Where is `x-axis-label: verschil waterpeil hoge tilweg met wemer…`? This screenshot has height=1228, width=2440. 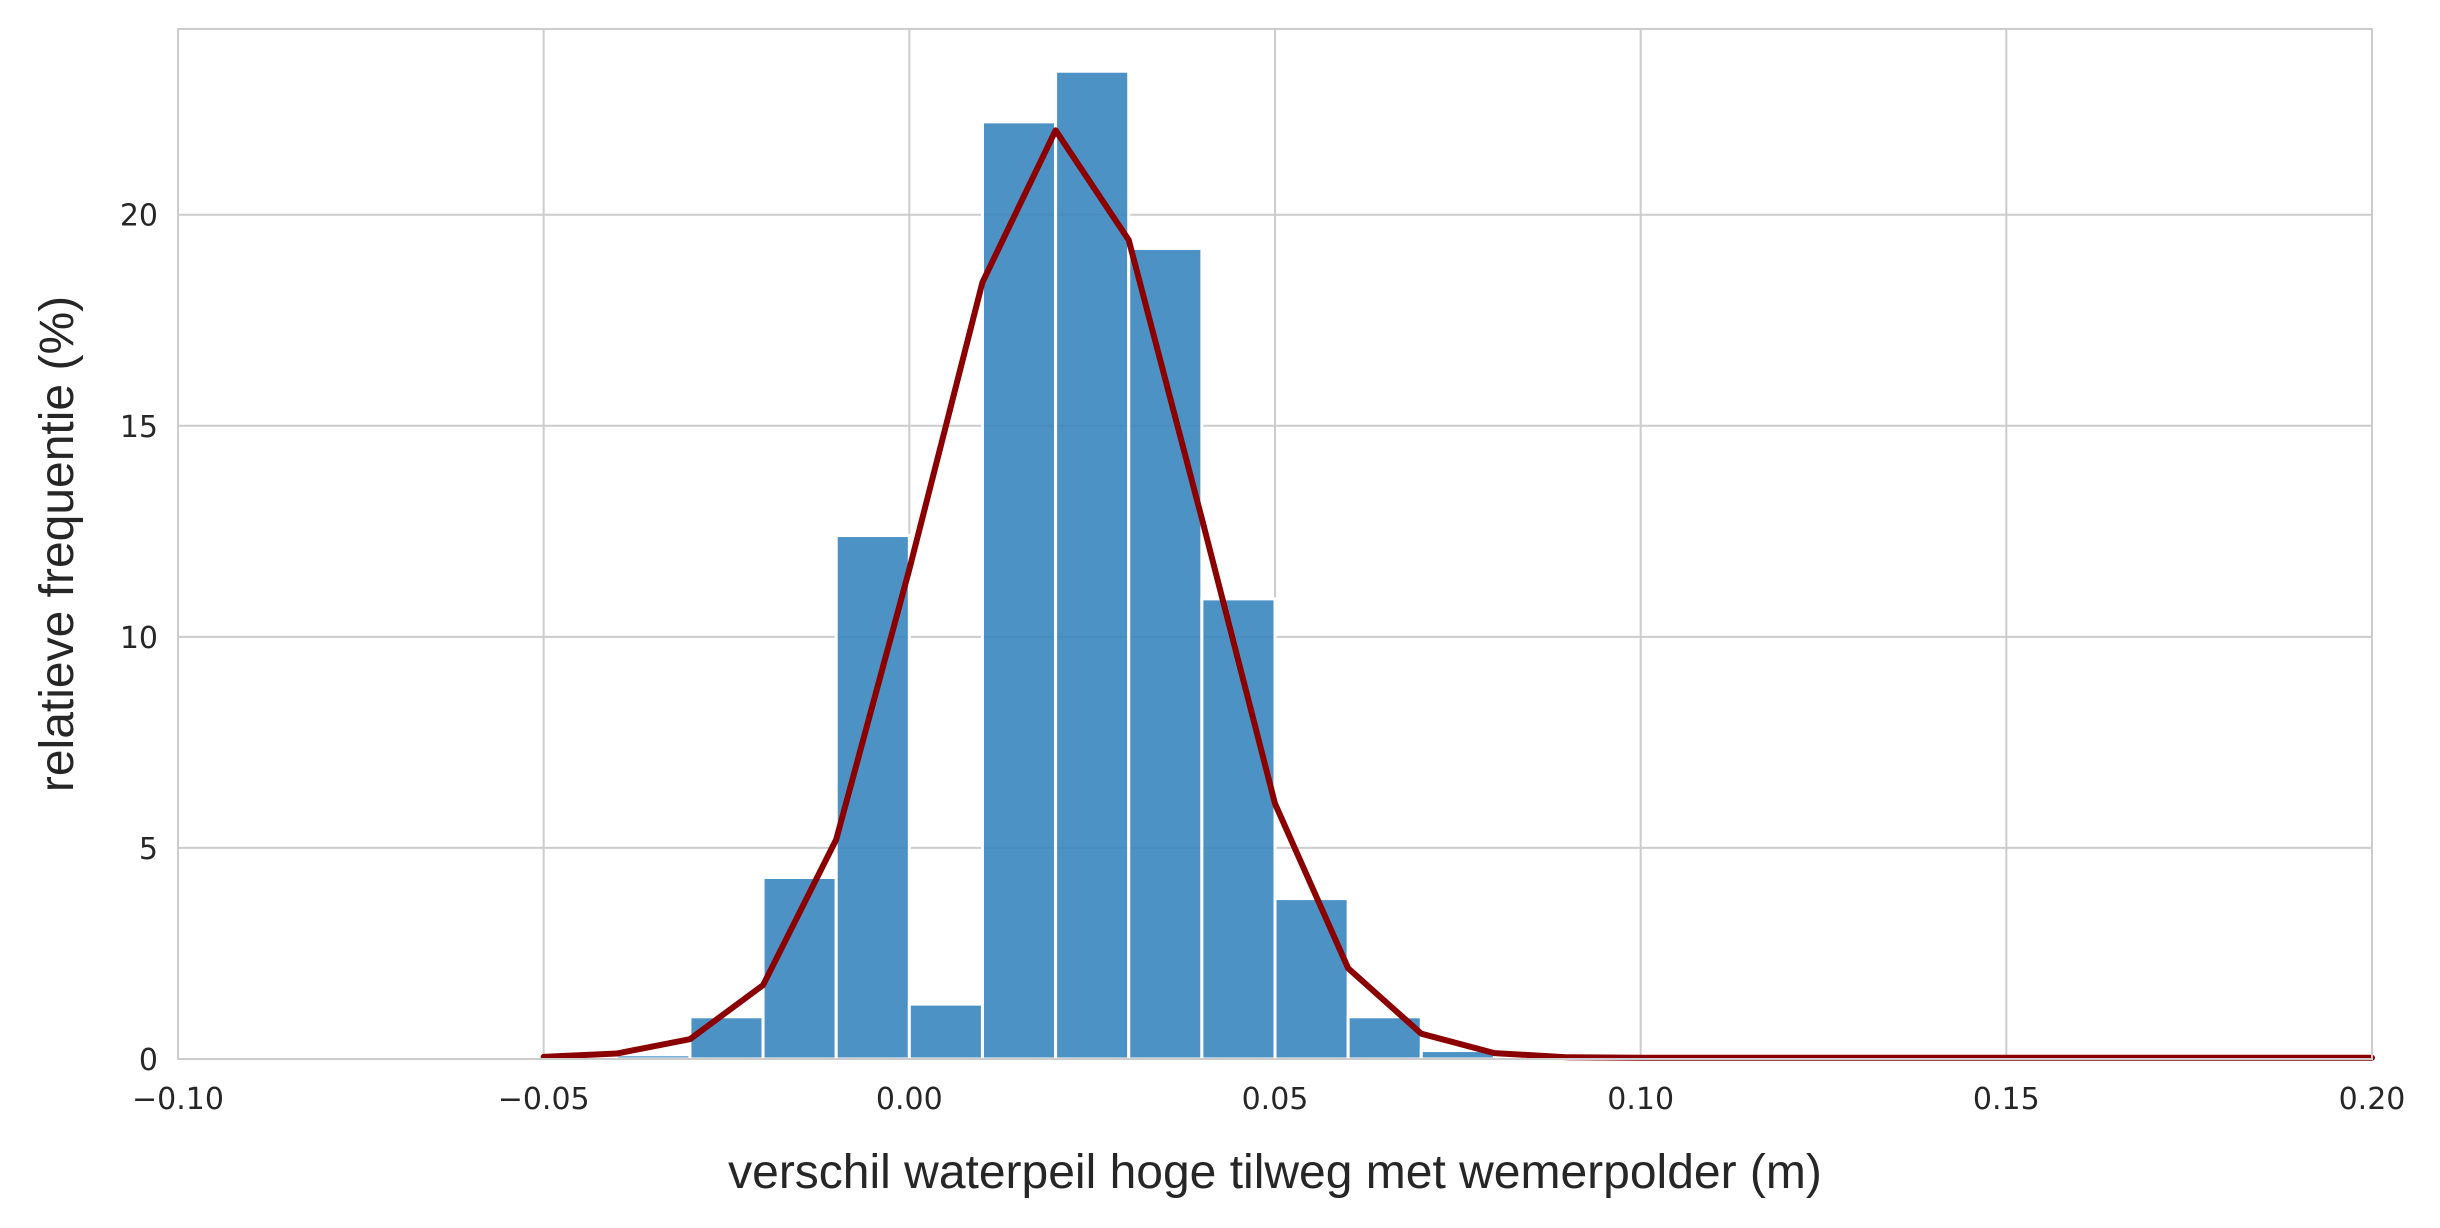 x-axis-label: verschil waterpeil hoge tilweg met wemer… is located at coordinates (1275, 1172).